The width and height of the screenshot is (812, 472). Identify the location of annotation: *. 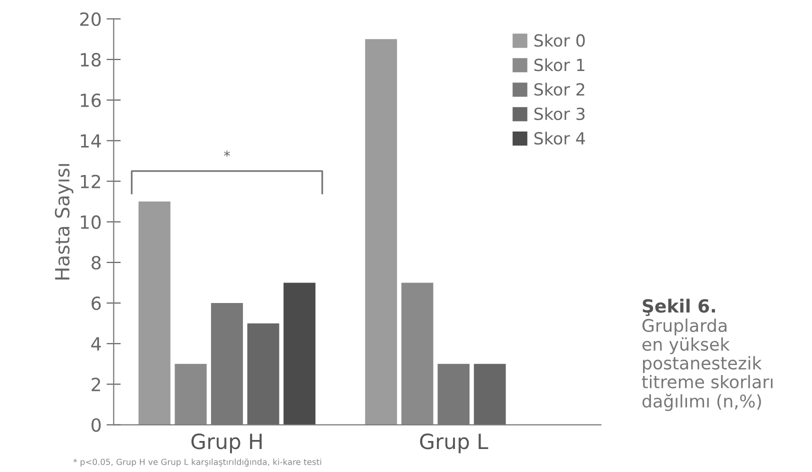
(227, 153).